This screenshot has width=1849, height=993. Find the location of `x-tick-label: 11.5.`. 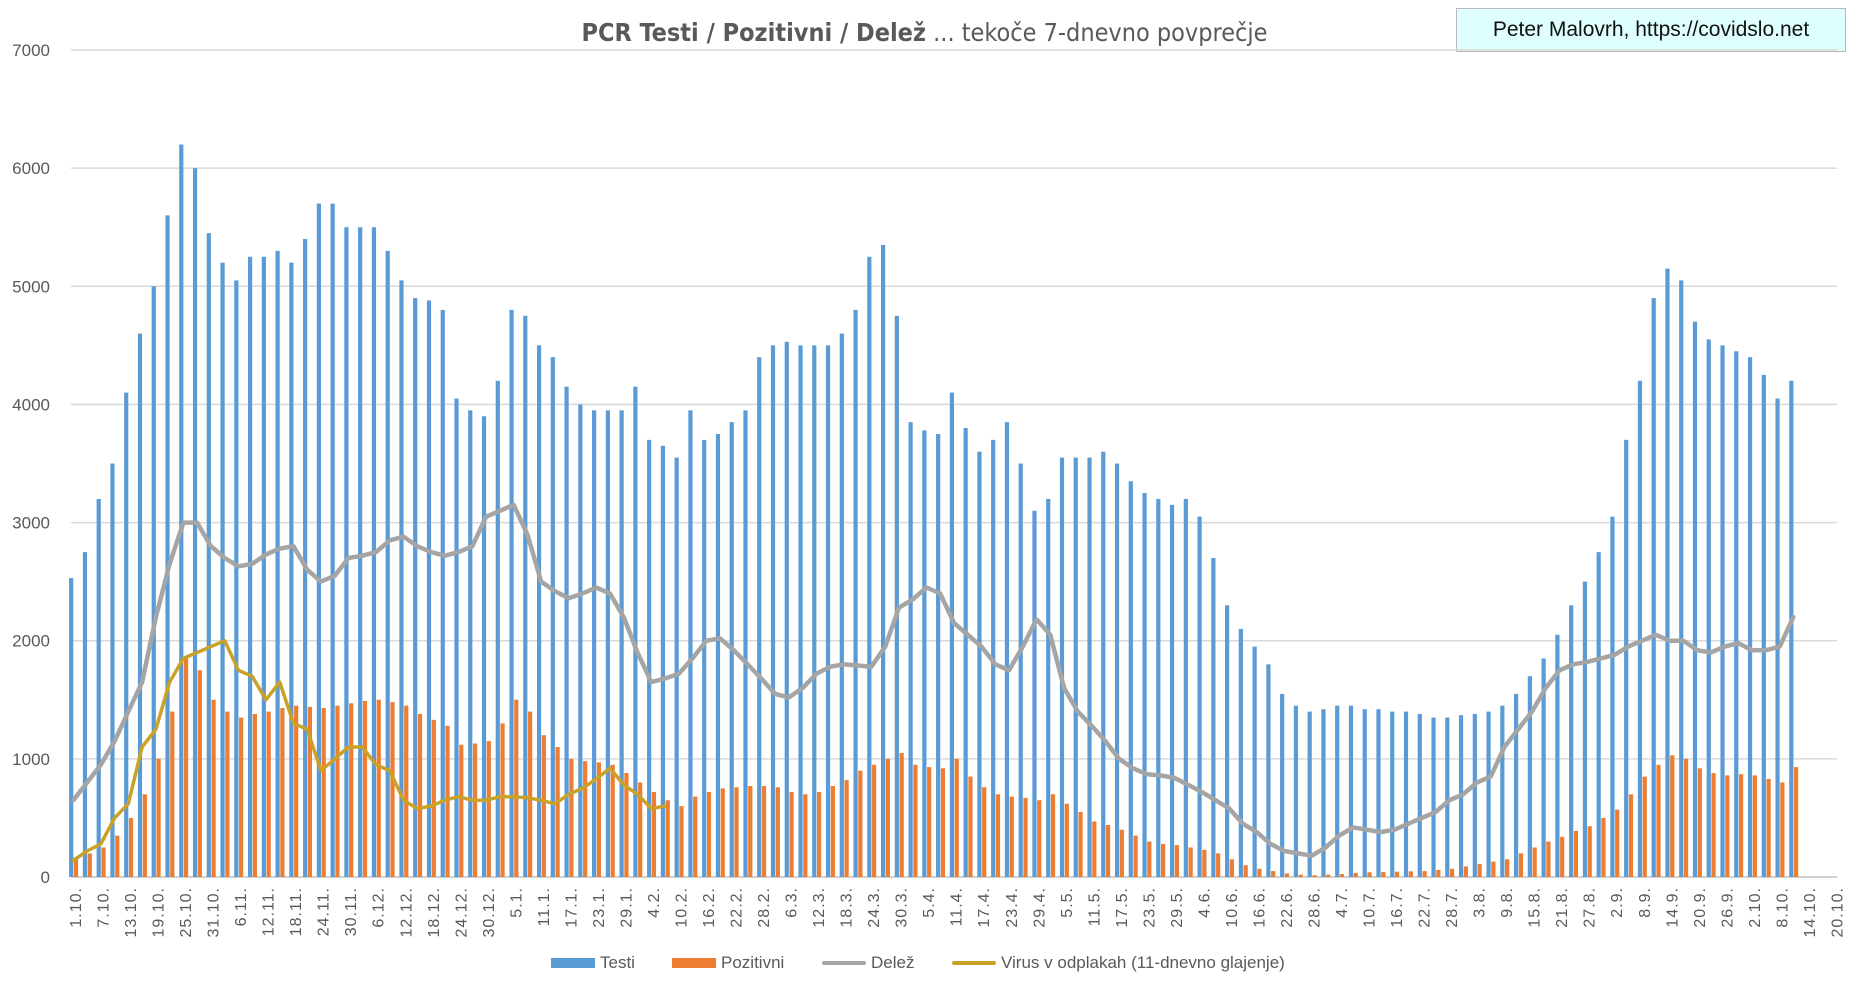

x-tick-label: 11.5. is located at coordinates (1094, 906).